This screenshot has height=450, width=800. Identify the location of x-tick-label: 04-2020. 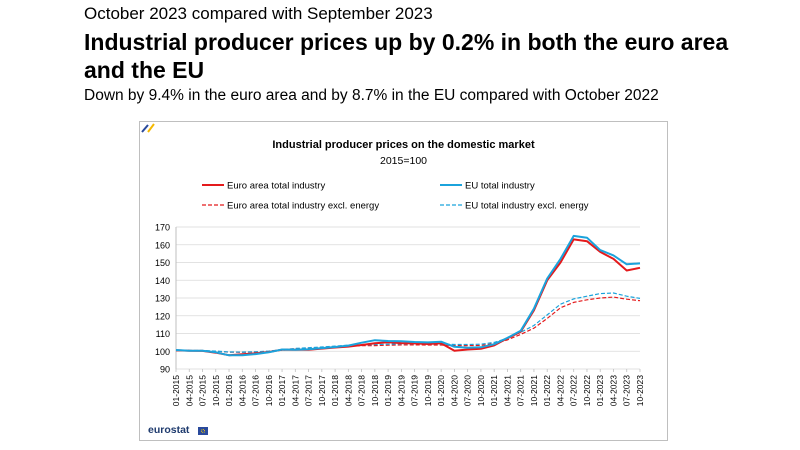
(454, 390).